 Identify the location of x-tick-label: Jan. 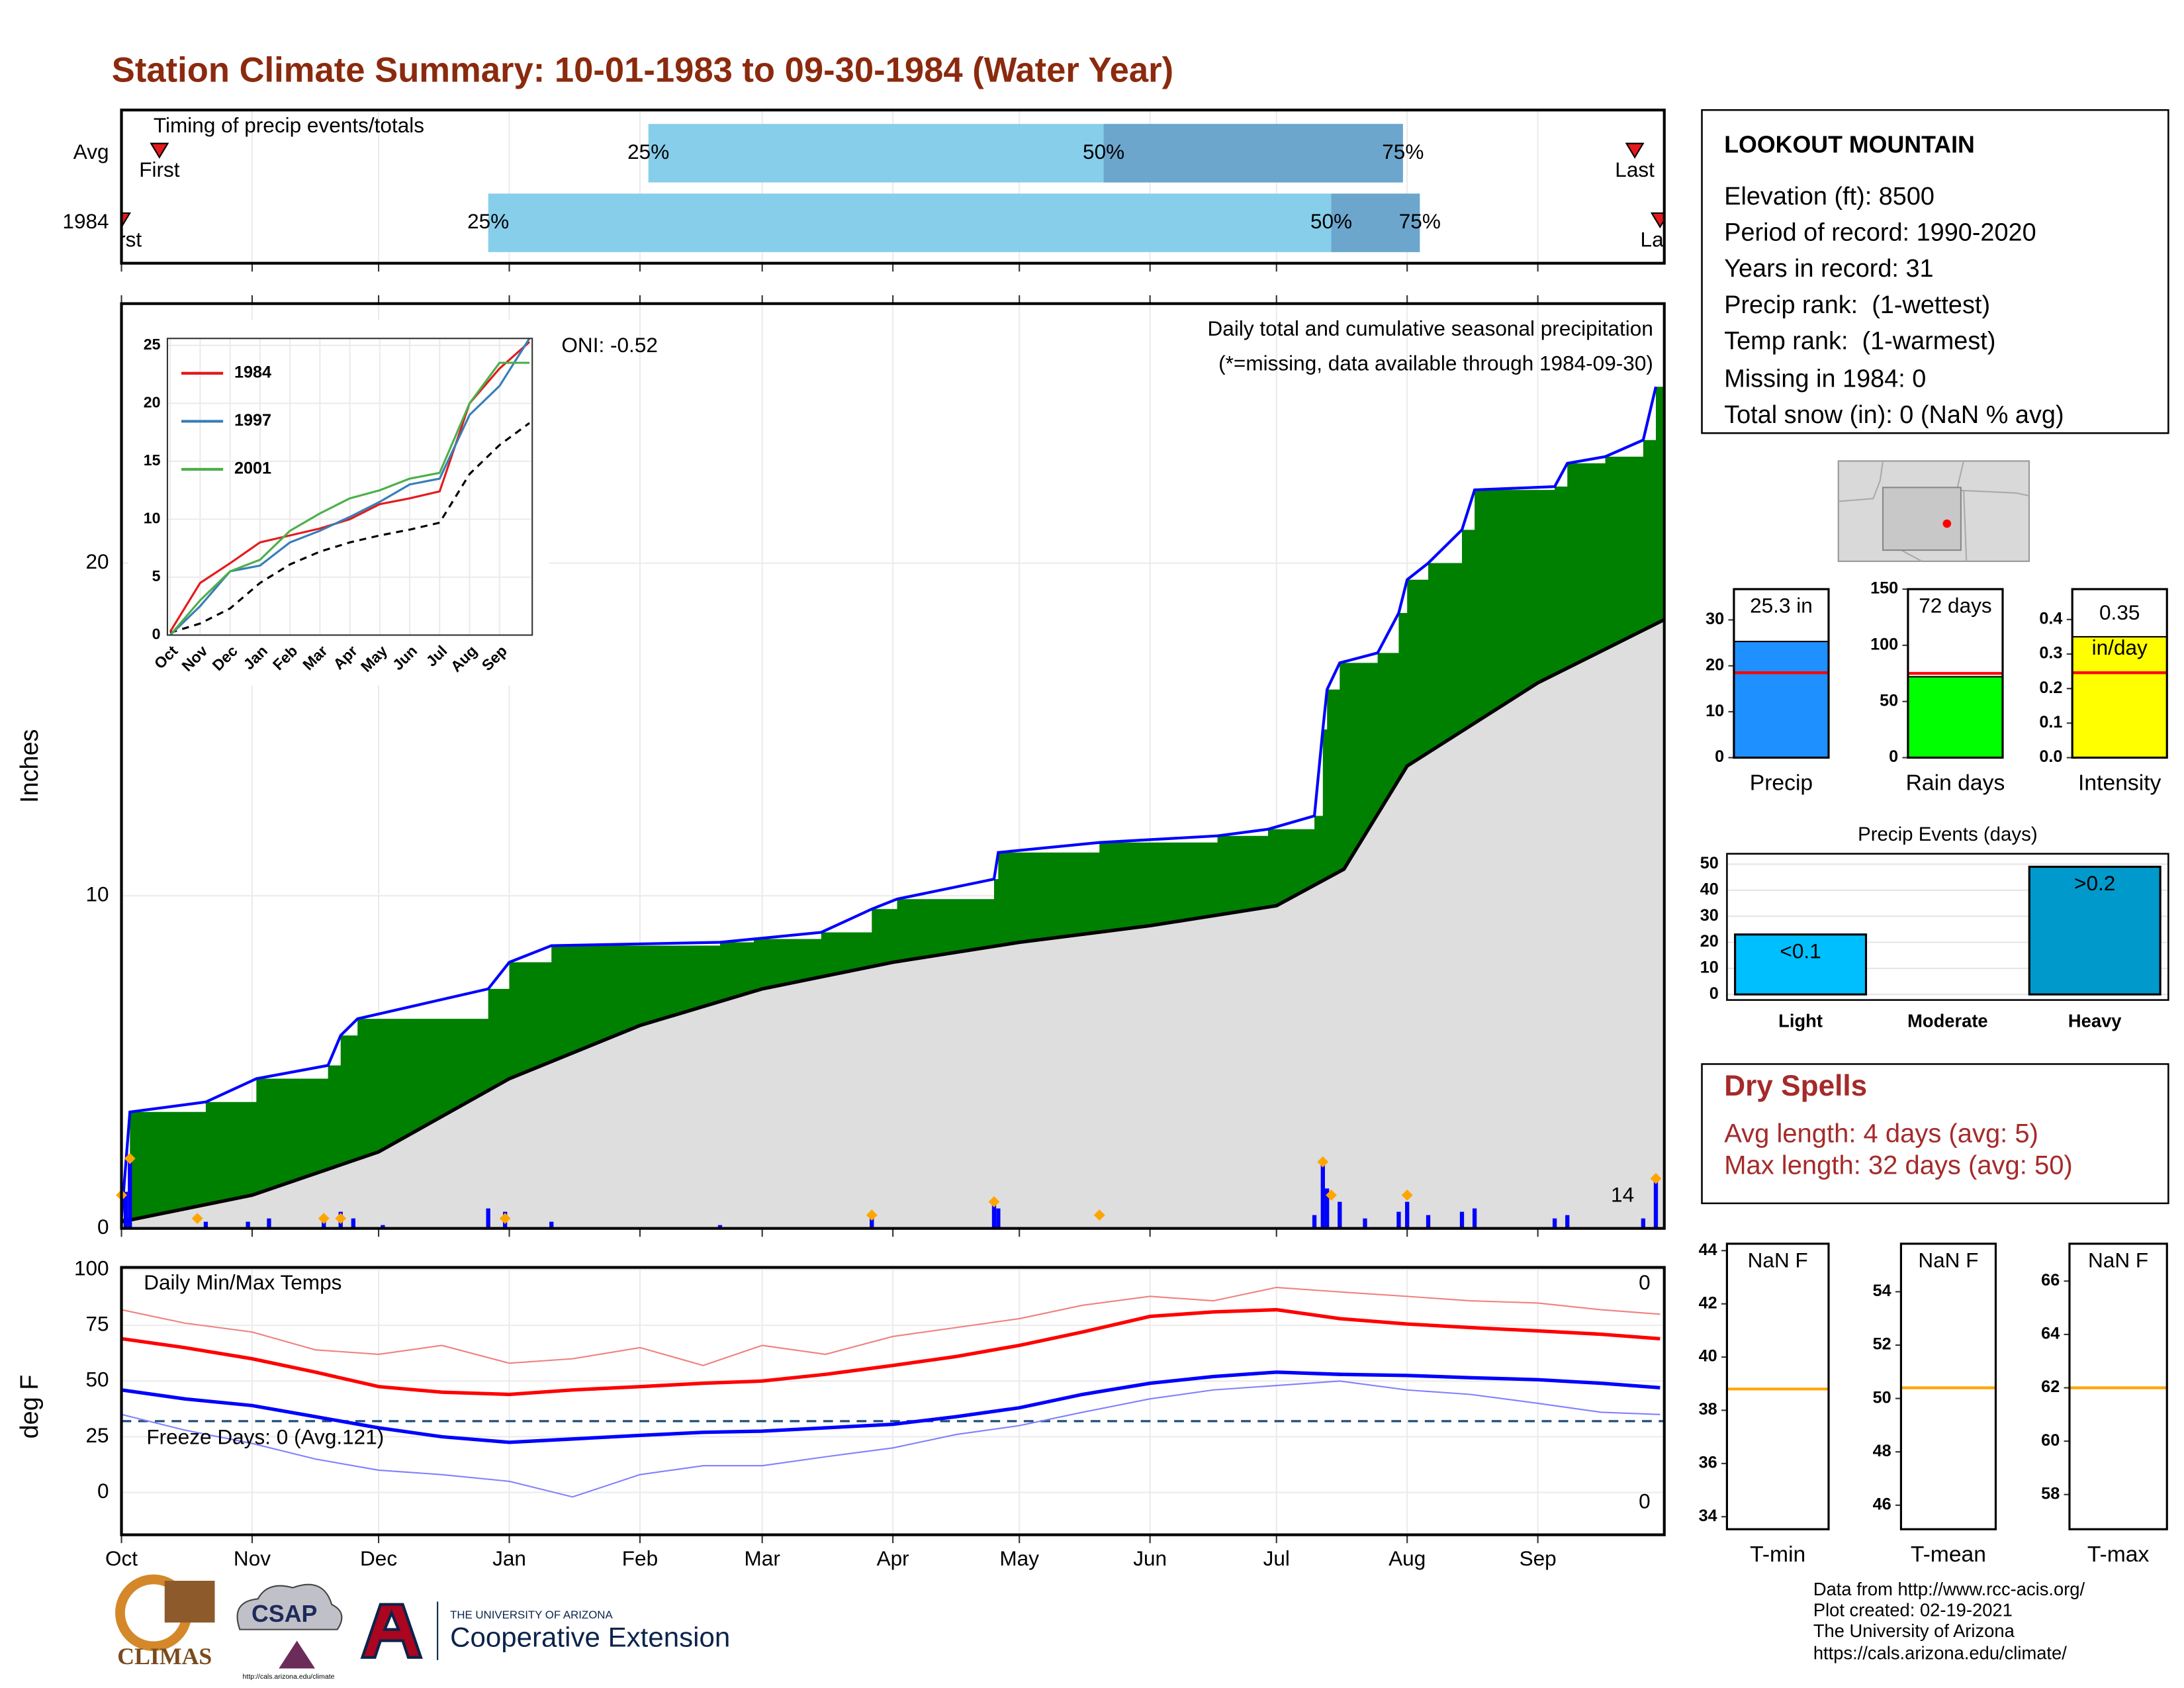
(509, 1558).